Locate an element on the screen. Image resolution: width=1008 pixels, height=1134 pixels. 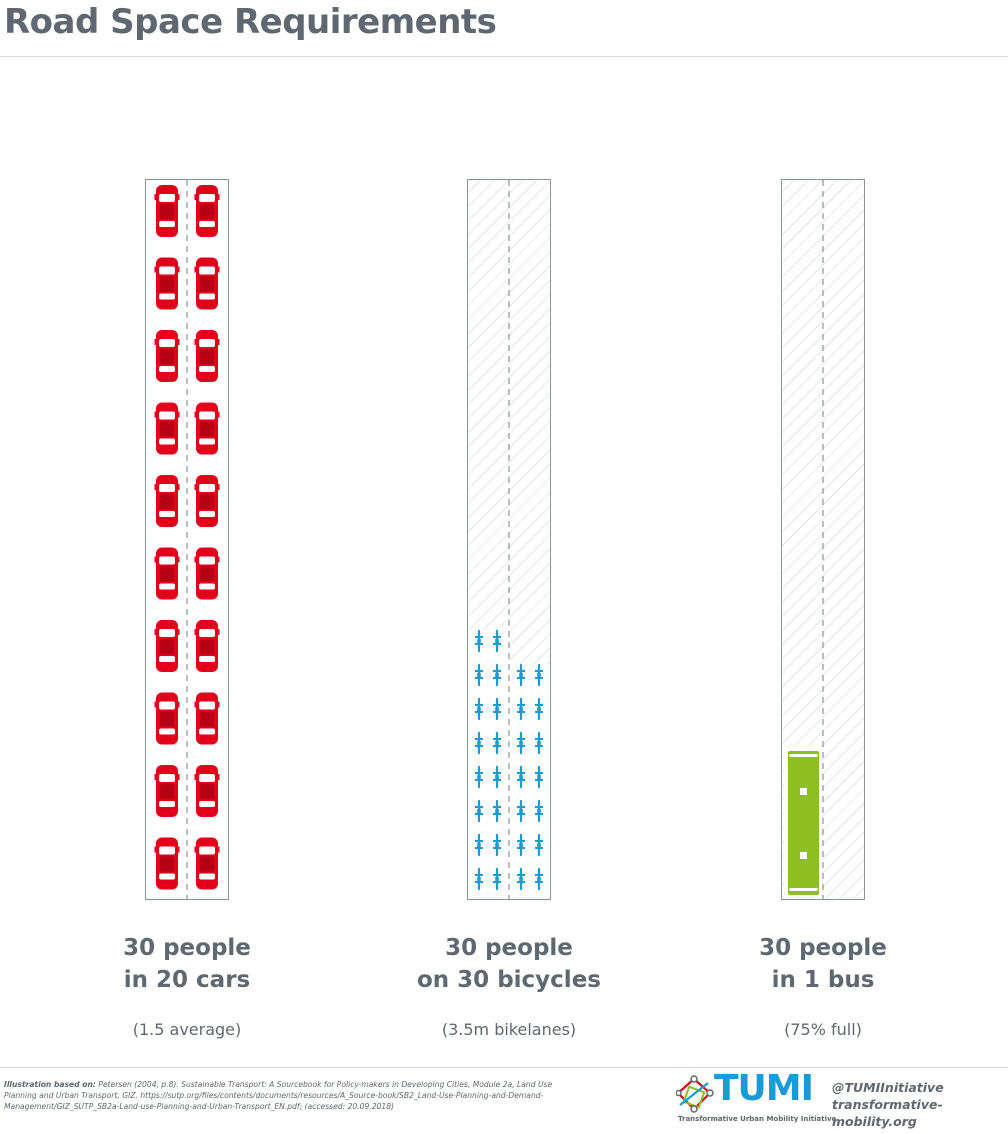
road-bicycles is located at coordinates (509, 539).